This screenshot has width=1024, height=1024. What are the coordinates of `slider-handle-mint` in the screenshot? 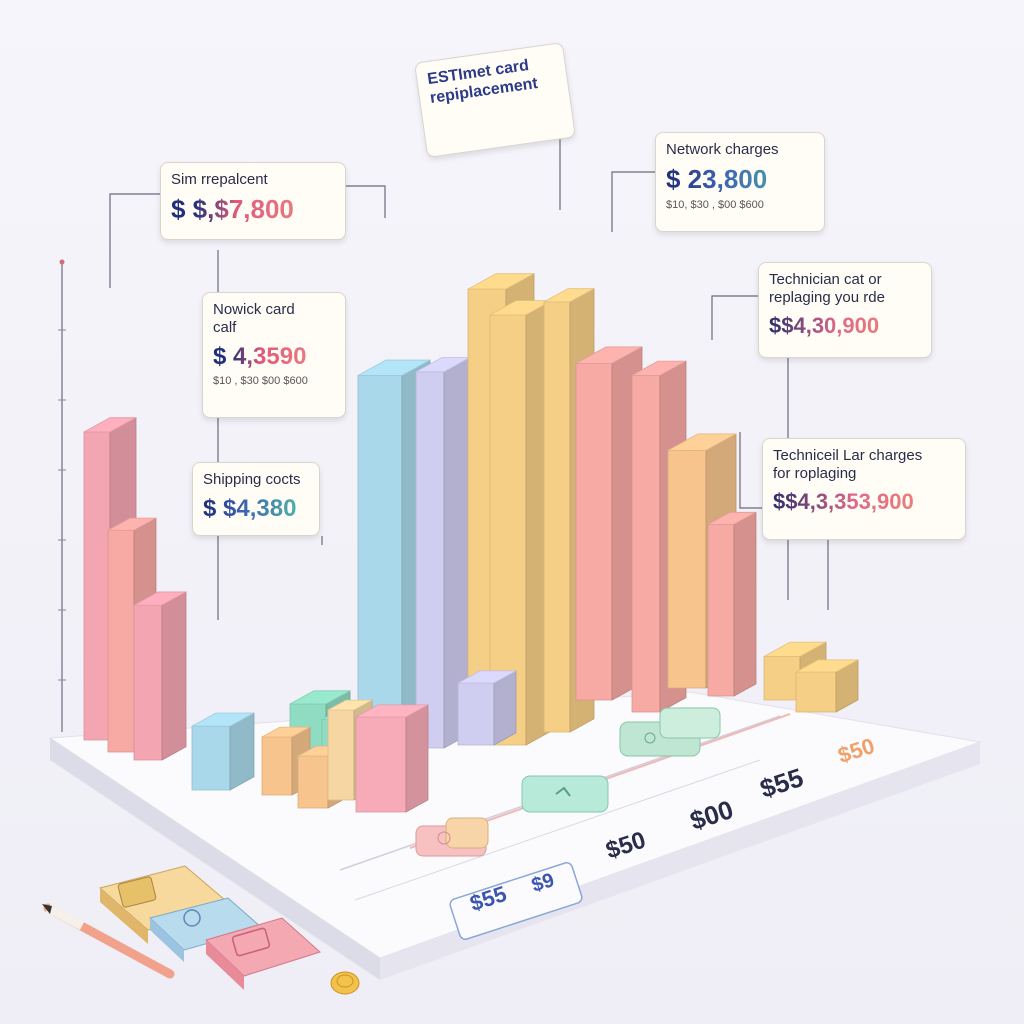 It's located at (565, 794).